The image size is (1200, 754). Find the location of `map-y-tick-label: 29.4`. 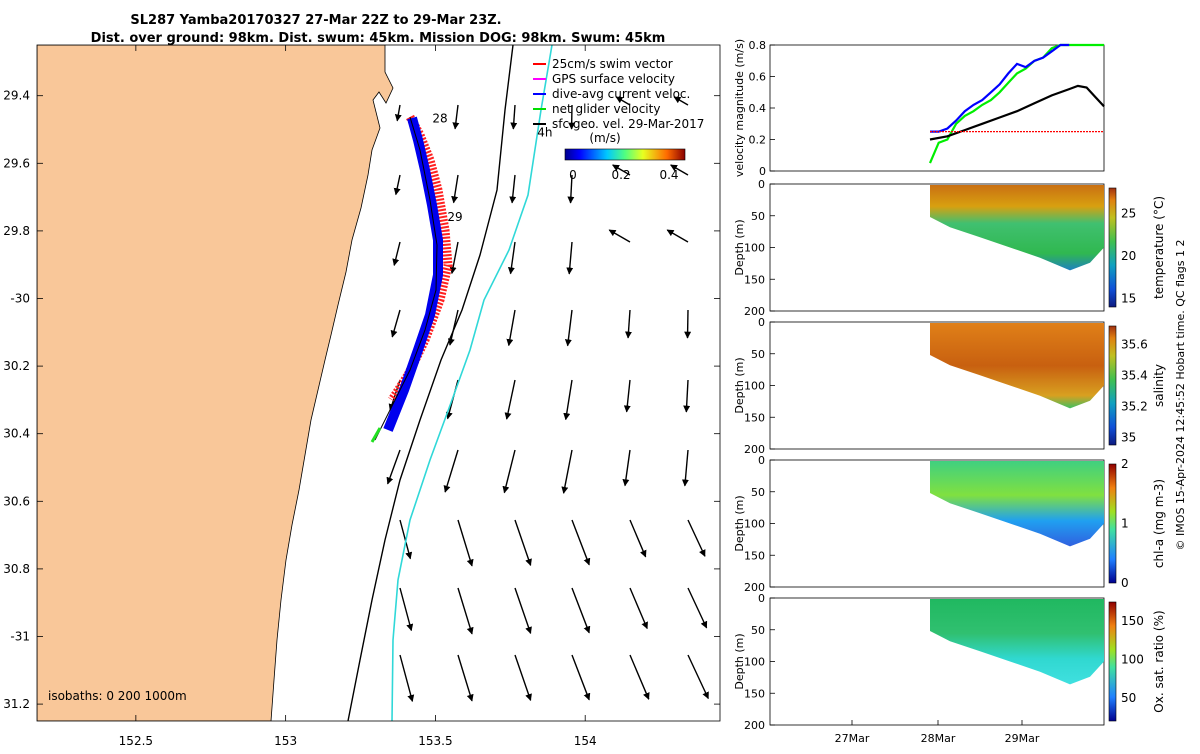

map-y-tick-label: 29.4 is located at coordinates (16, 96).